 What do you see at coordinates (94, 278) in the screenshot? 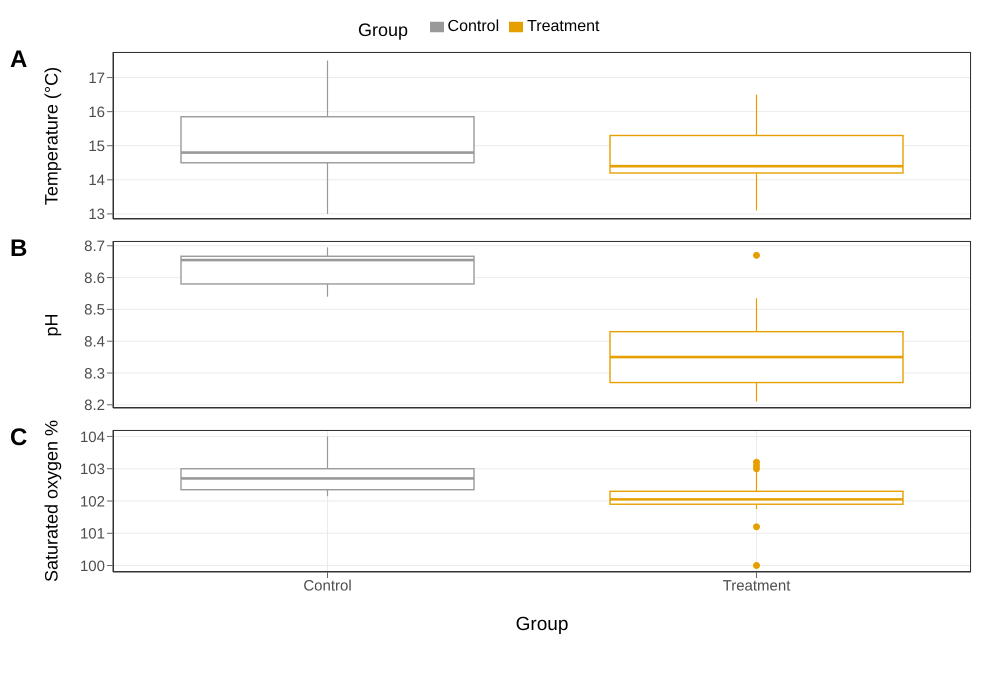
I see `y-tick-label: 8.6` at bounding box center [94, 278].